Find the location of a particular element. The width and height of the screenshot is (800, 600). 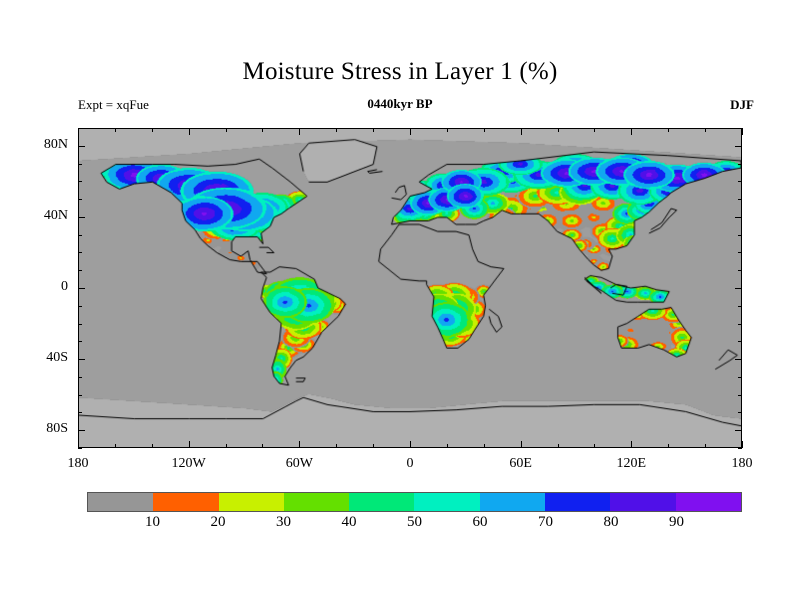

x-tick-label-60W: 60W is located at coordinates (299, 463).